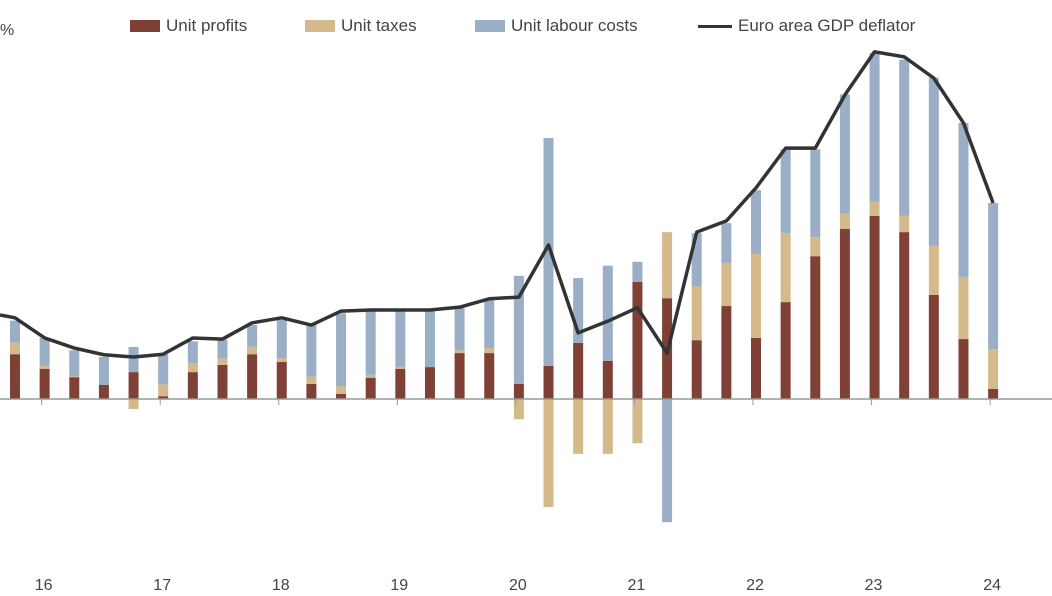 This screenshot has width=1052, height=596. What do you see at coordinates (400, 338) in the screenshot?
I see `bar-unit-labour-costs-2019Q1` at bounding box center [400, 338].